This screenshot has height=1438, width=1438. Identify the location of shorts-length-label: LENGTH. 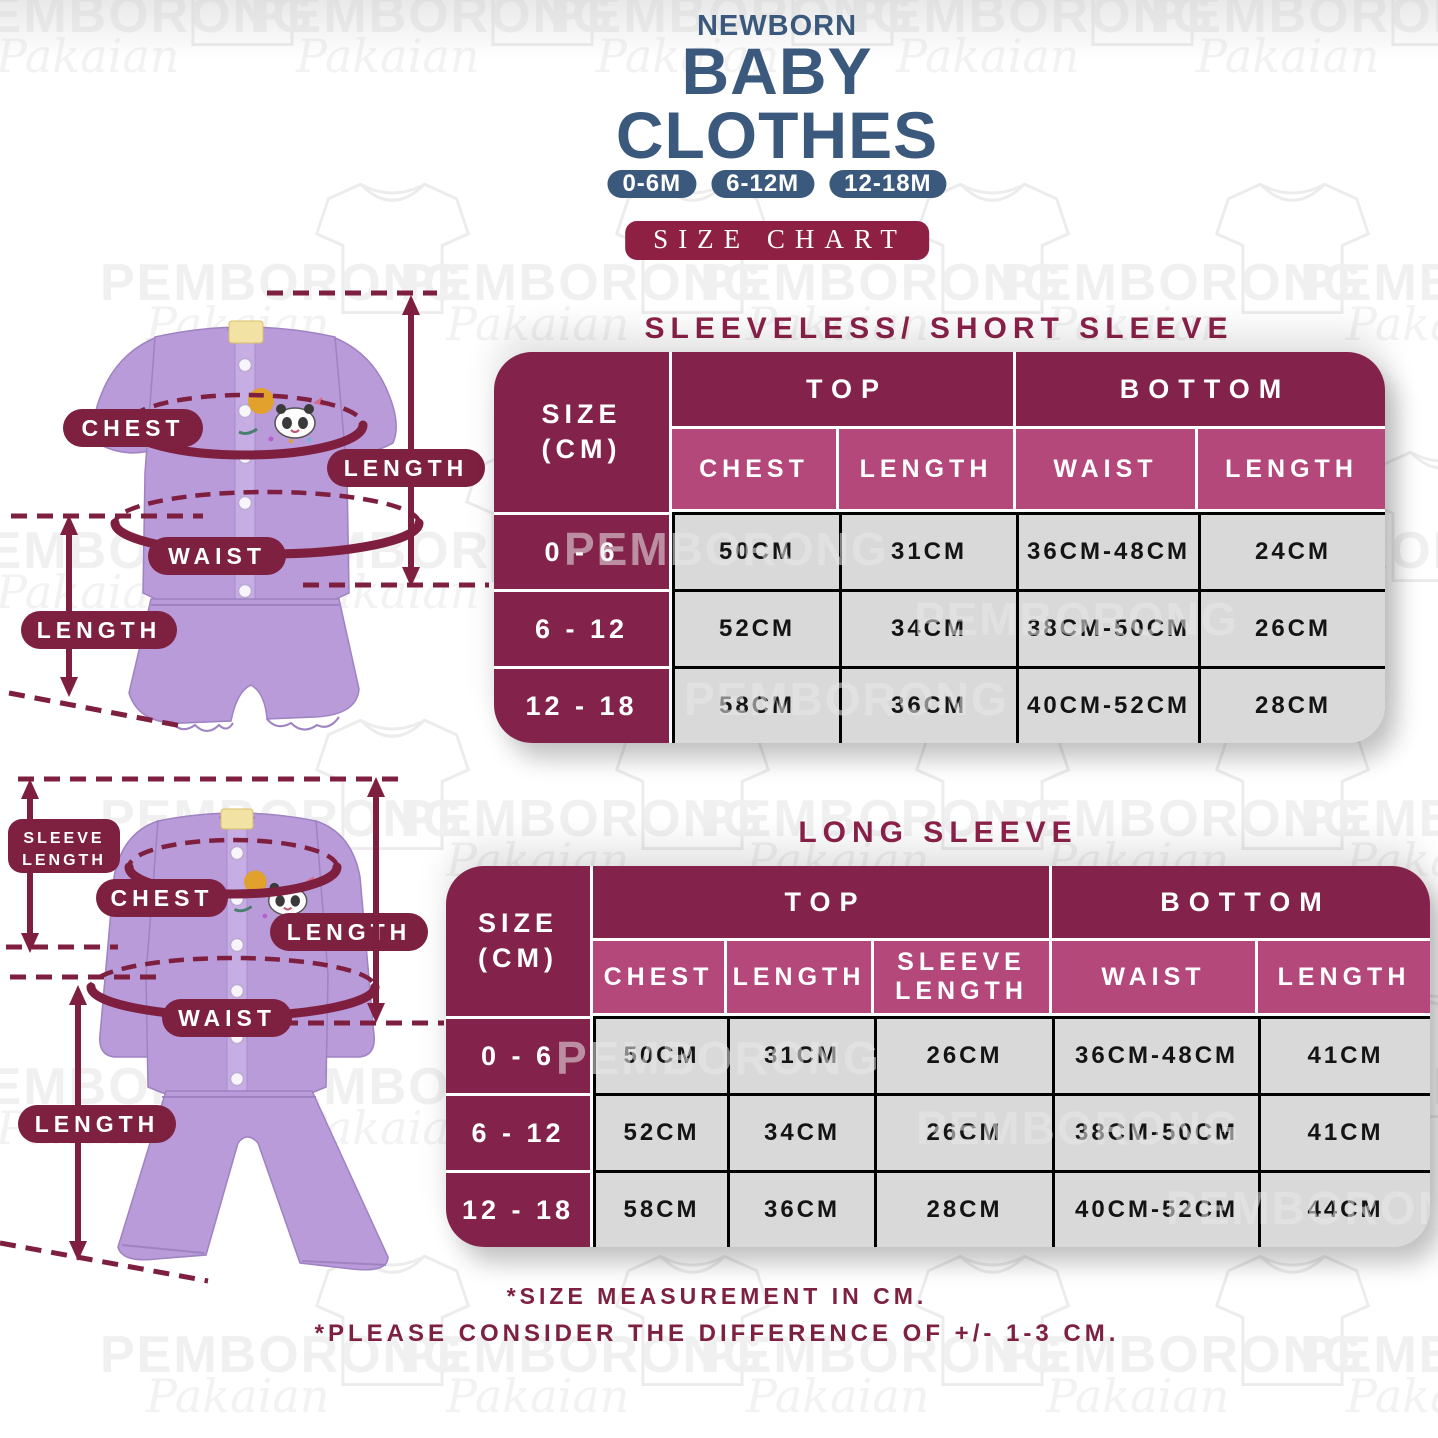
(99, 630).